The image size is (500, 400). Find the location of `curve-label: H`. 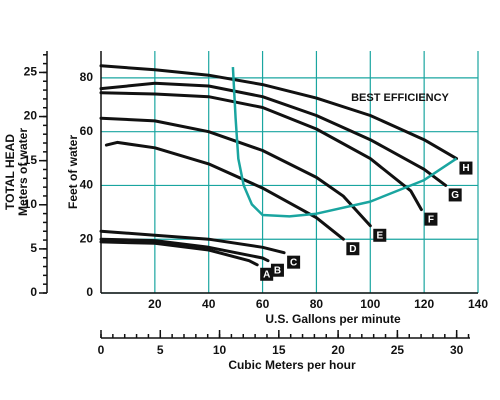

curve-label: H is located at coordinates (465, 168).